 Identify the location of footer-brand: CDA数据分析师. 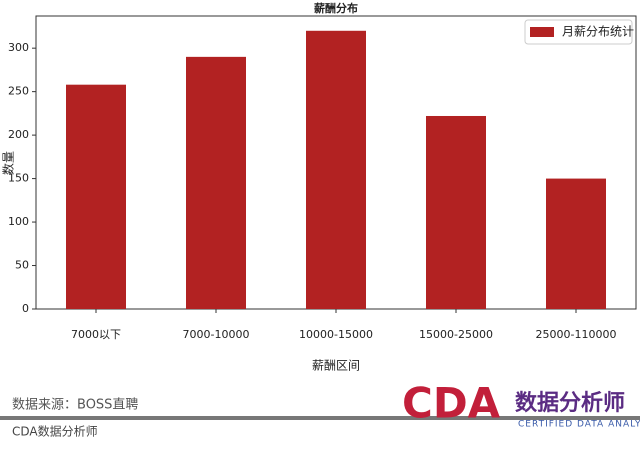
(55, 431).